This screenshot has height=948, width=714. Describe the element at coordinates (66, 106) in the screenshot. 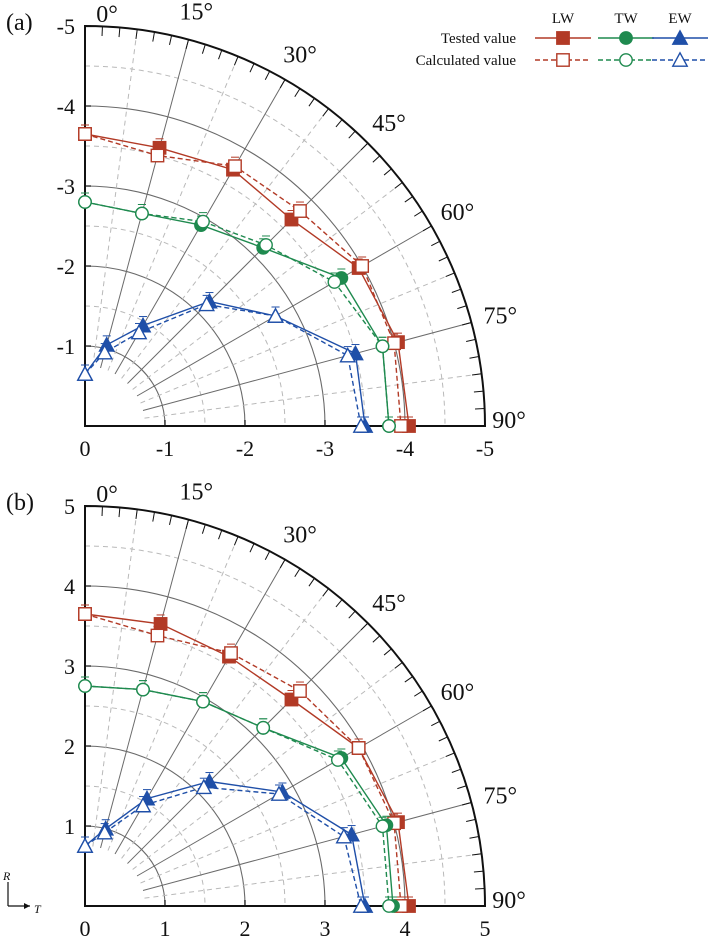

I see `y-tick-label: -4` at that location.